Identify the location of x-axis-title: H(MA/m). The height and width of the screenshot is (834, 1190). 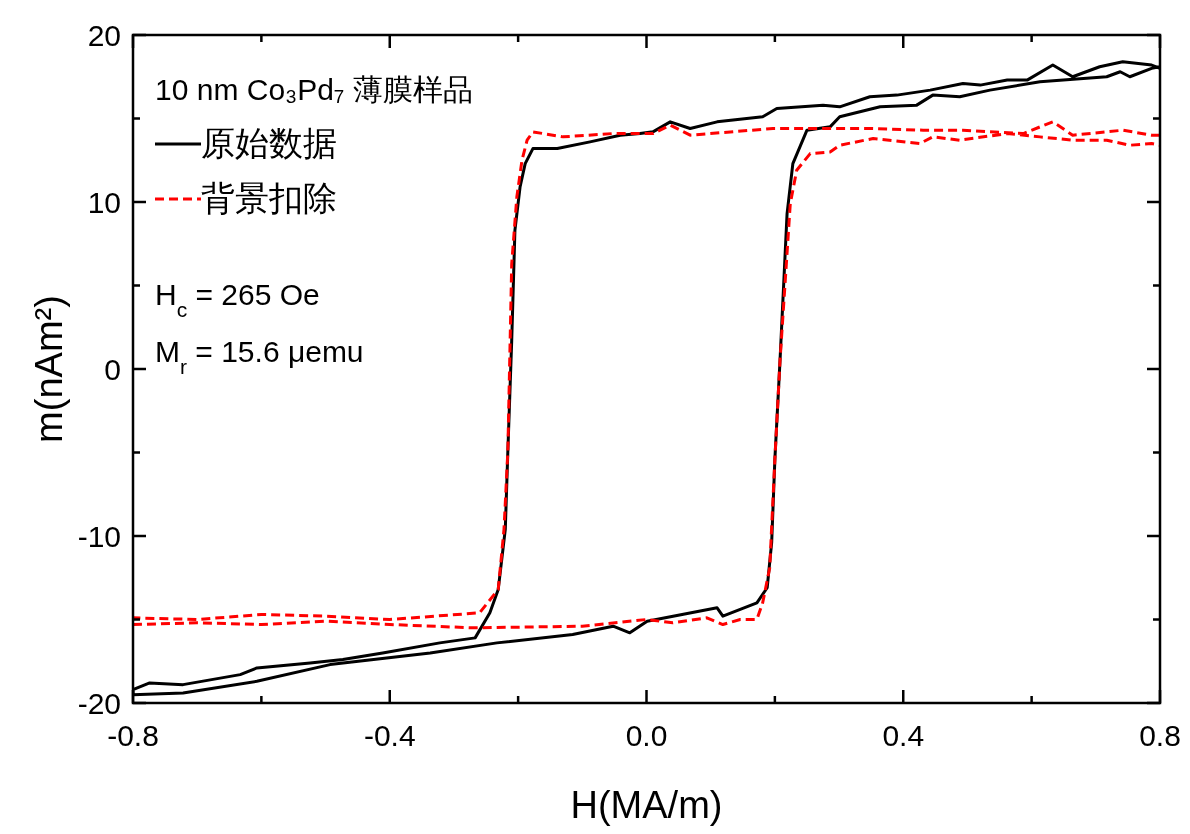
(646, 805).